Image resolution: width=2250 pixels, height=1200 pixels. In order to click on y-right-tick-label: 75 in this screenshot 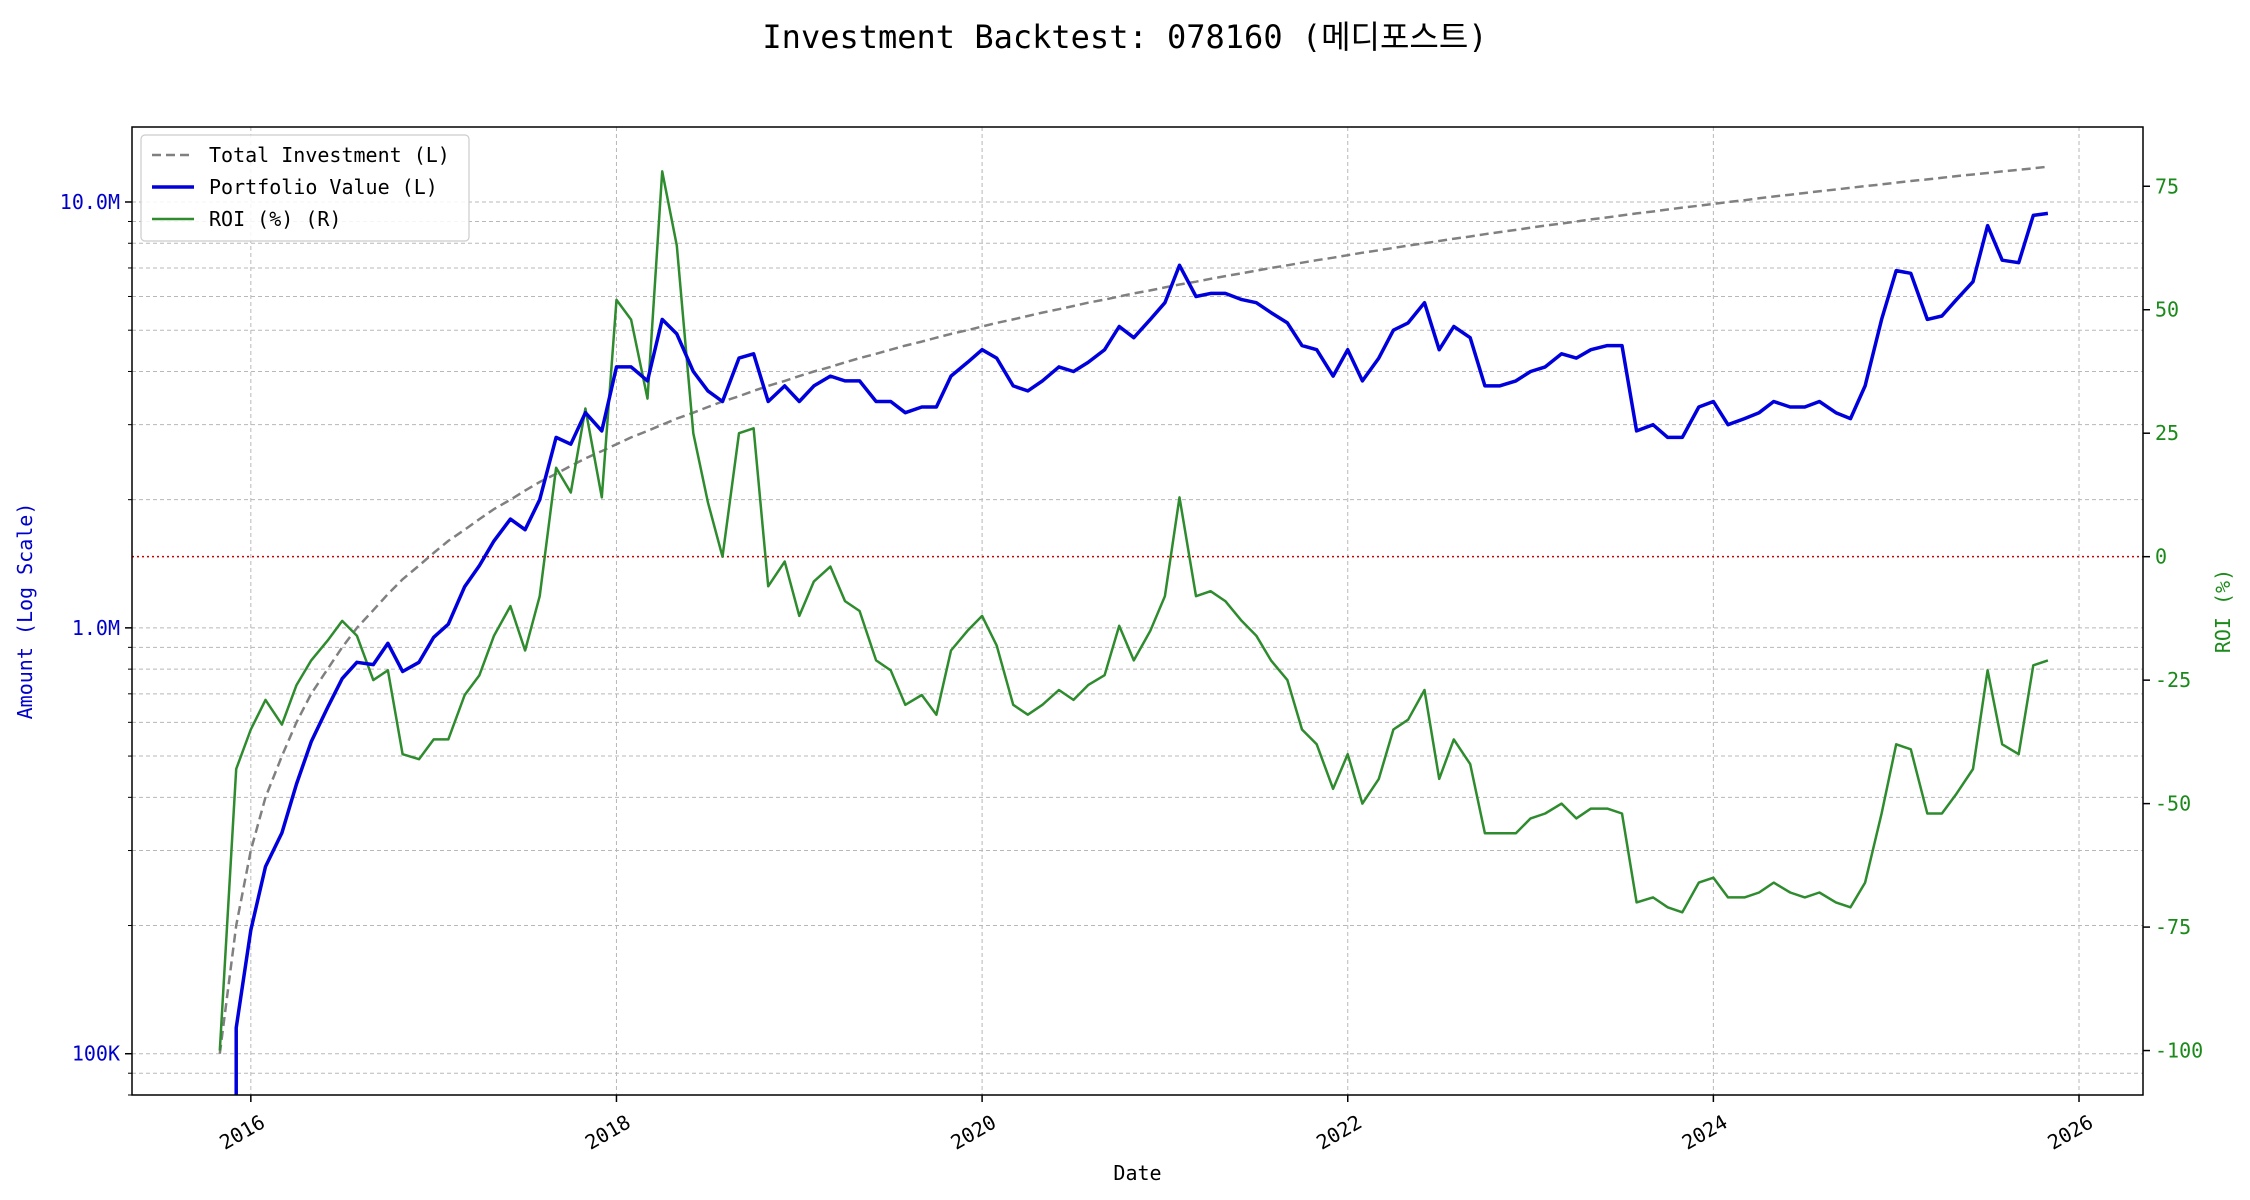, I will do `click(2167, 186)`.